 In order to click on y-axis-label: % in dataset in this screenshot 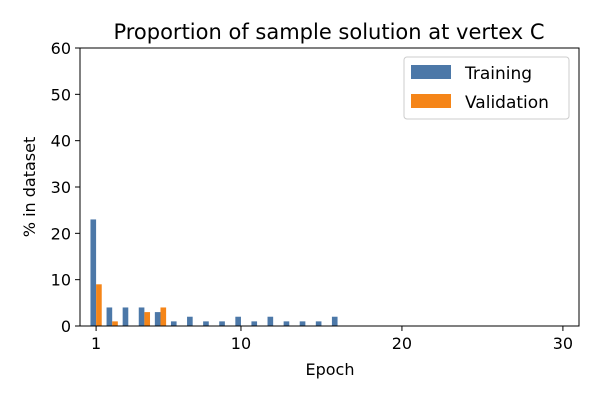, I will do `click(29, 187)`.